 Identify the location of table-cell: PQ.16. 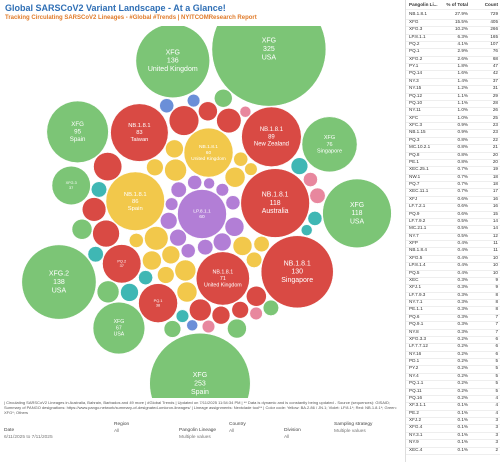
(416, 397).